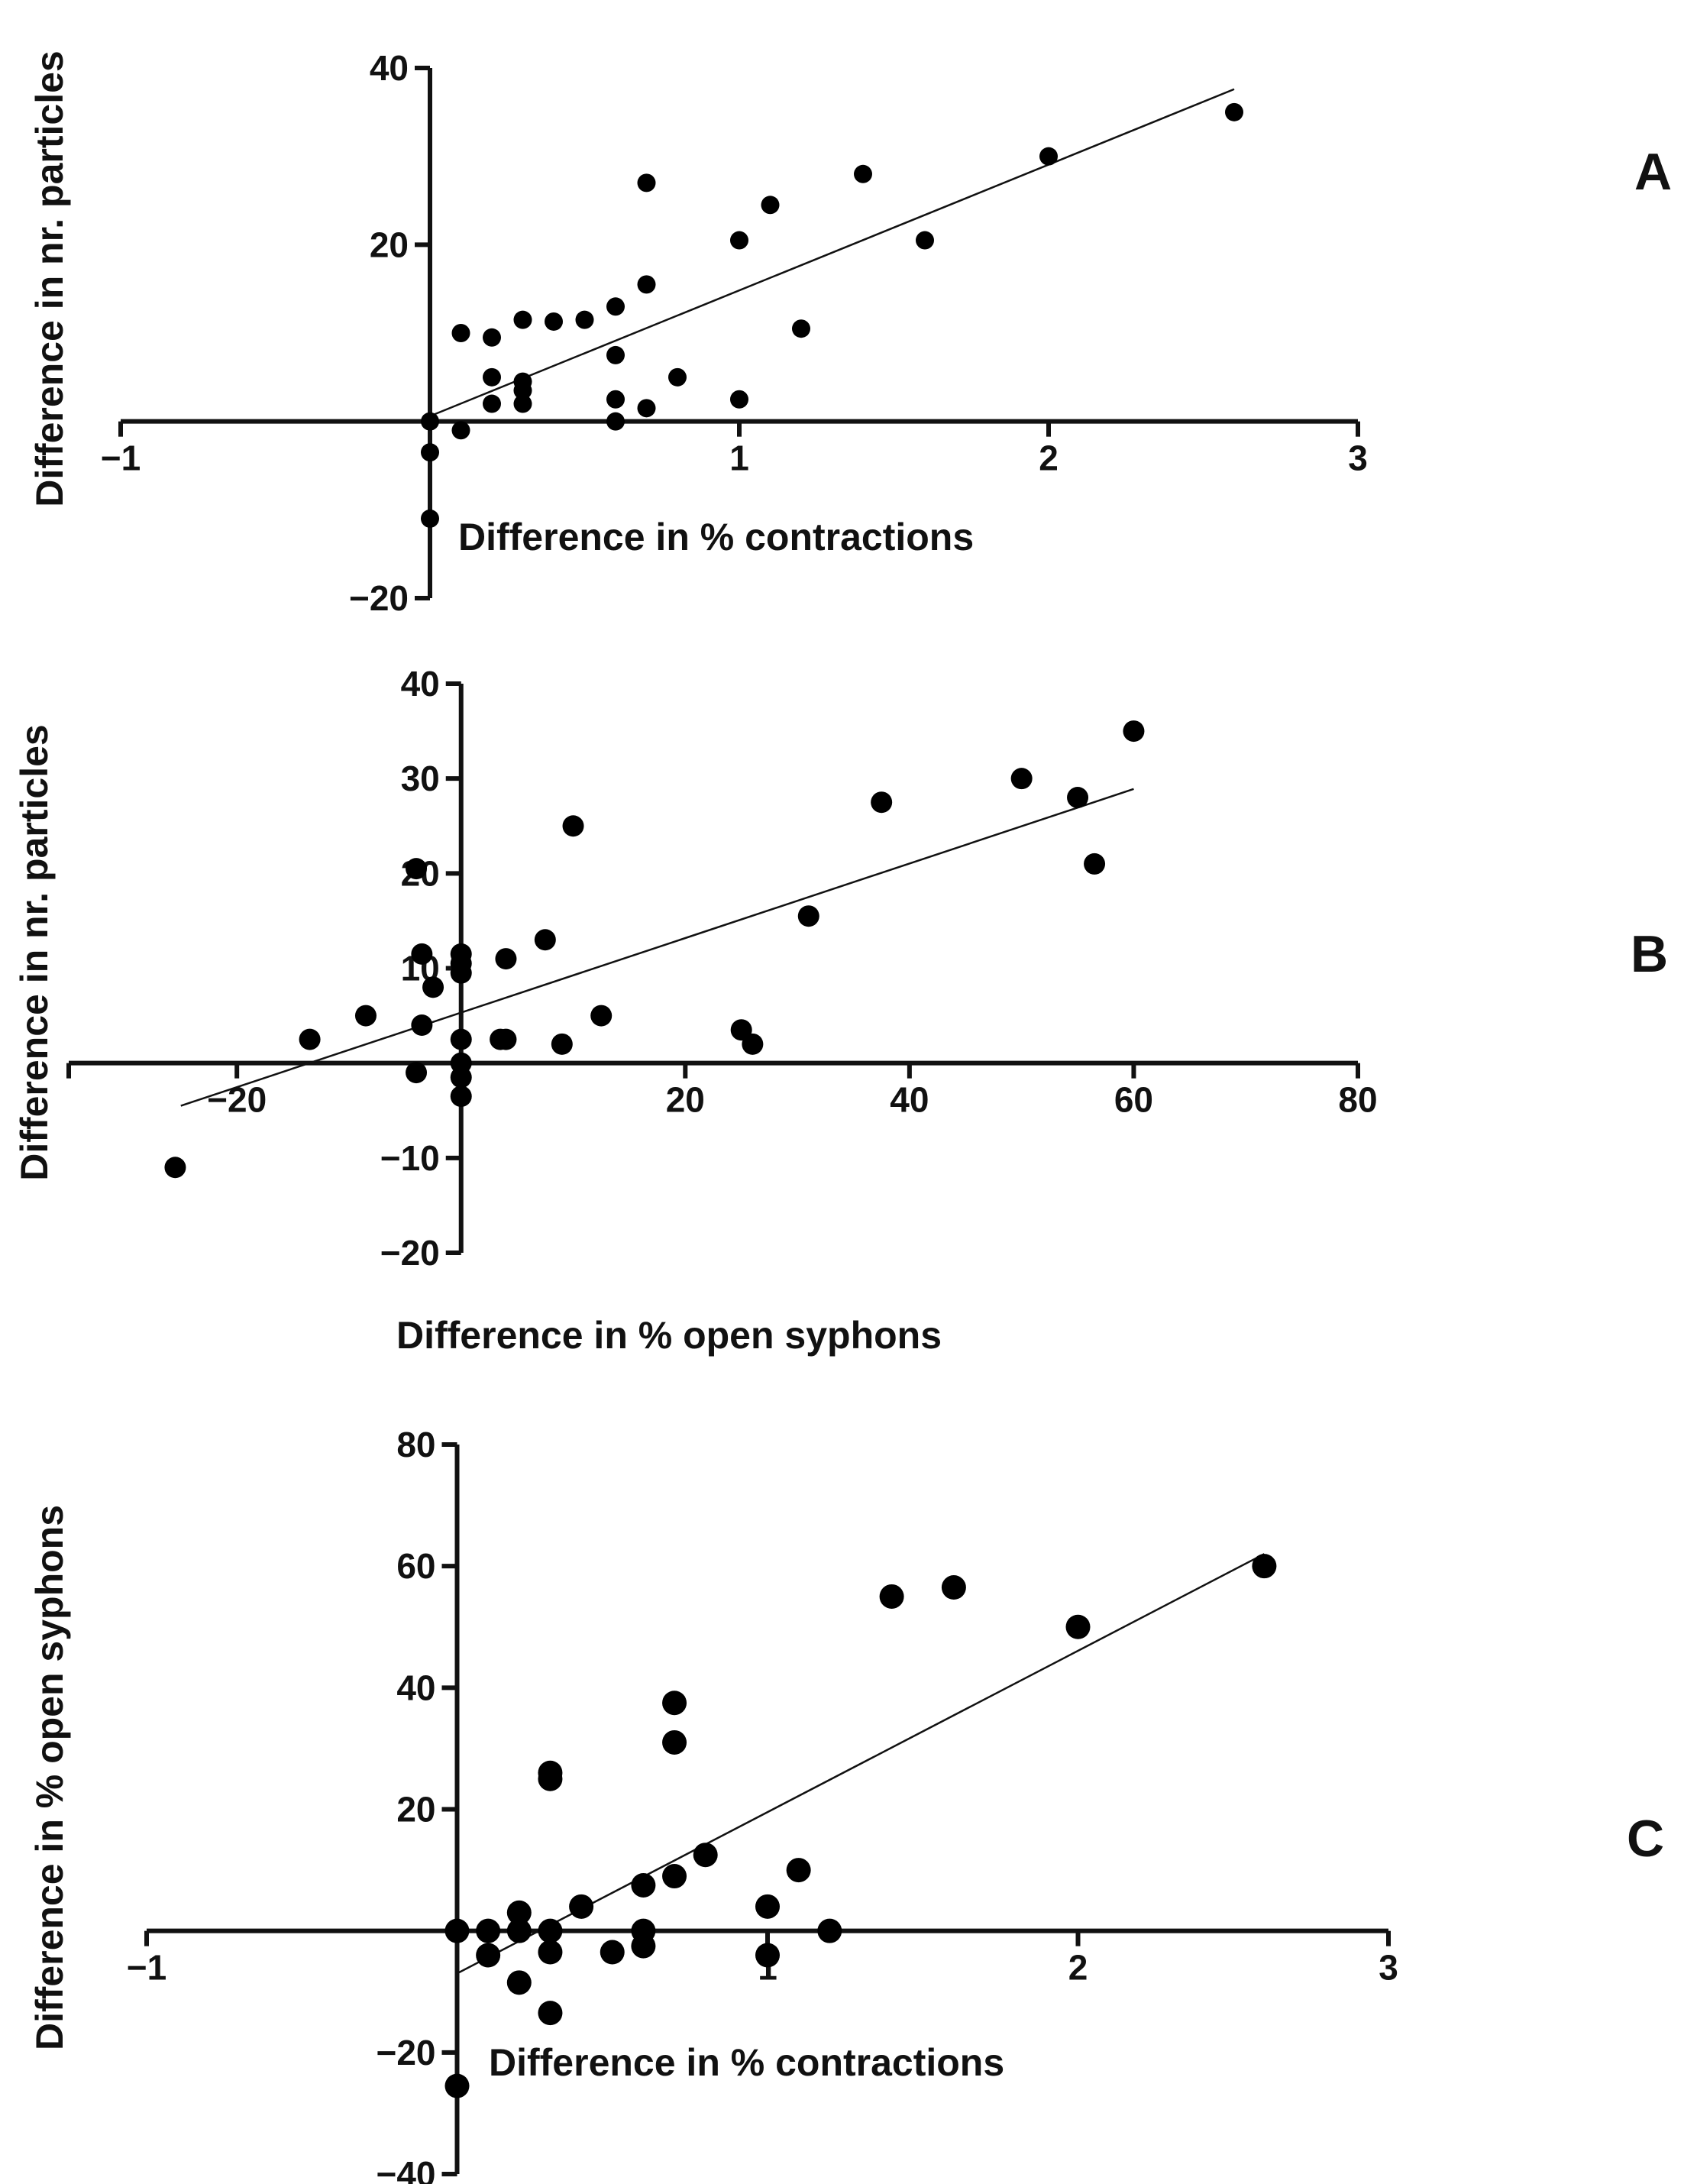 This screenshot has width=1697, height=2184. I want to click on panel-b-x-tick-label: 40, so click(909, 1100).